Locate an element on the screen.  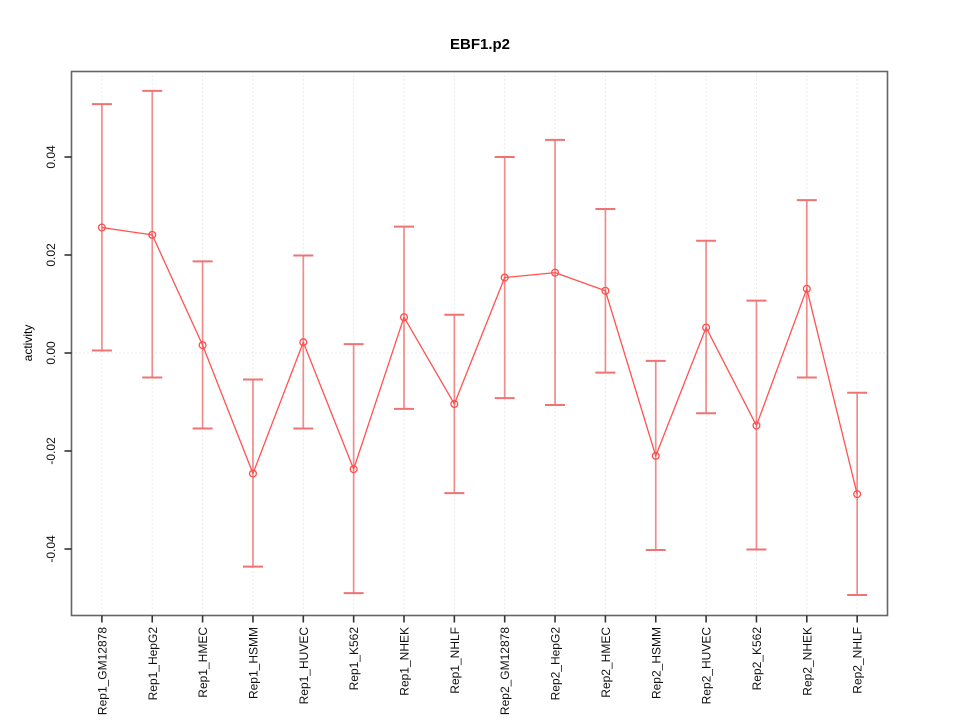
x-tick-label: Rep1_NHLF is located at coordinates (455, 660).